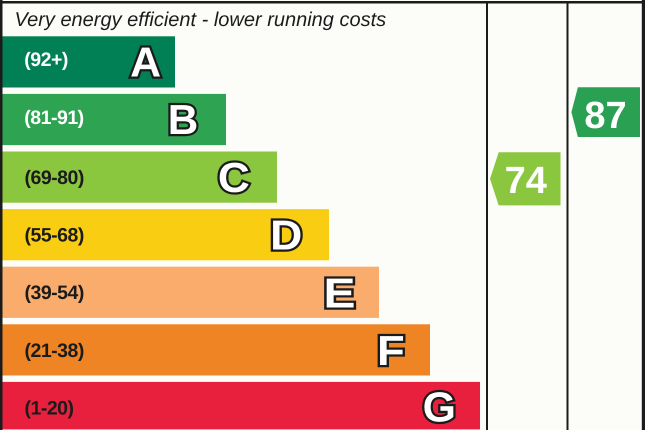 The height and width of the screenshot is (430, 645). I want to click on svg-text: (21-38), so click(54, 351).